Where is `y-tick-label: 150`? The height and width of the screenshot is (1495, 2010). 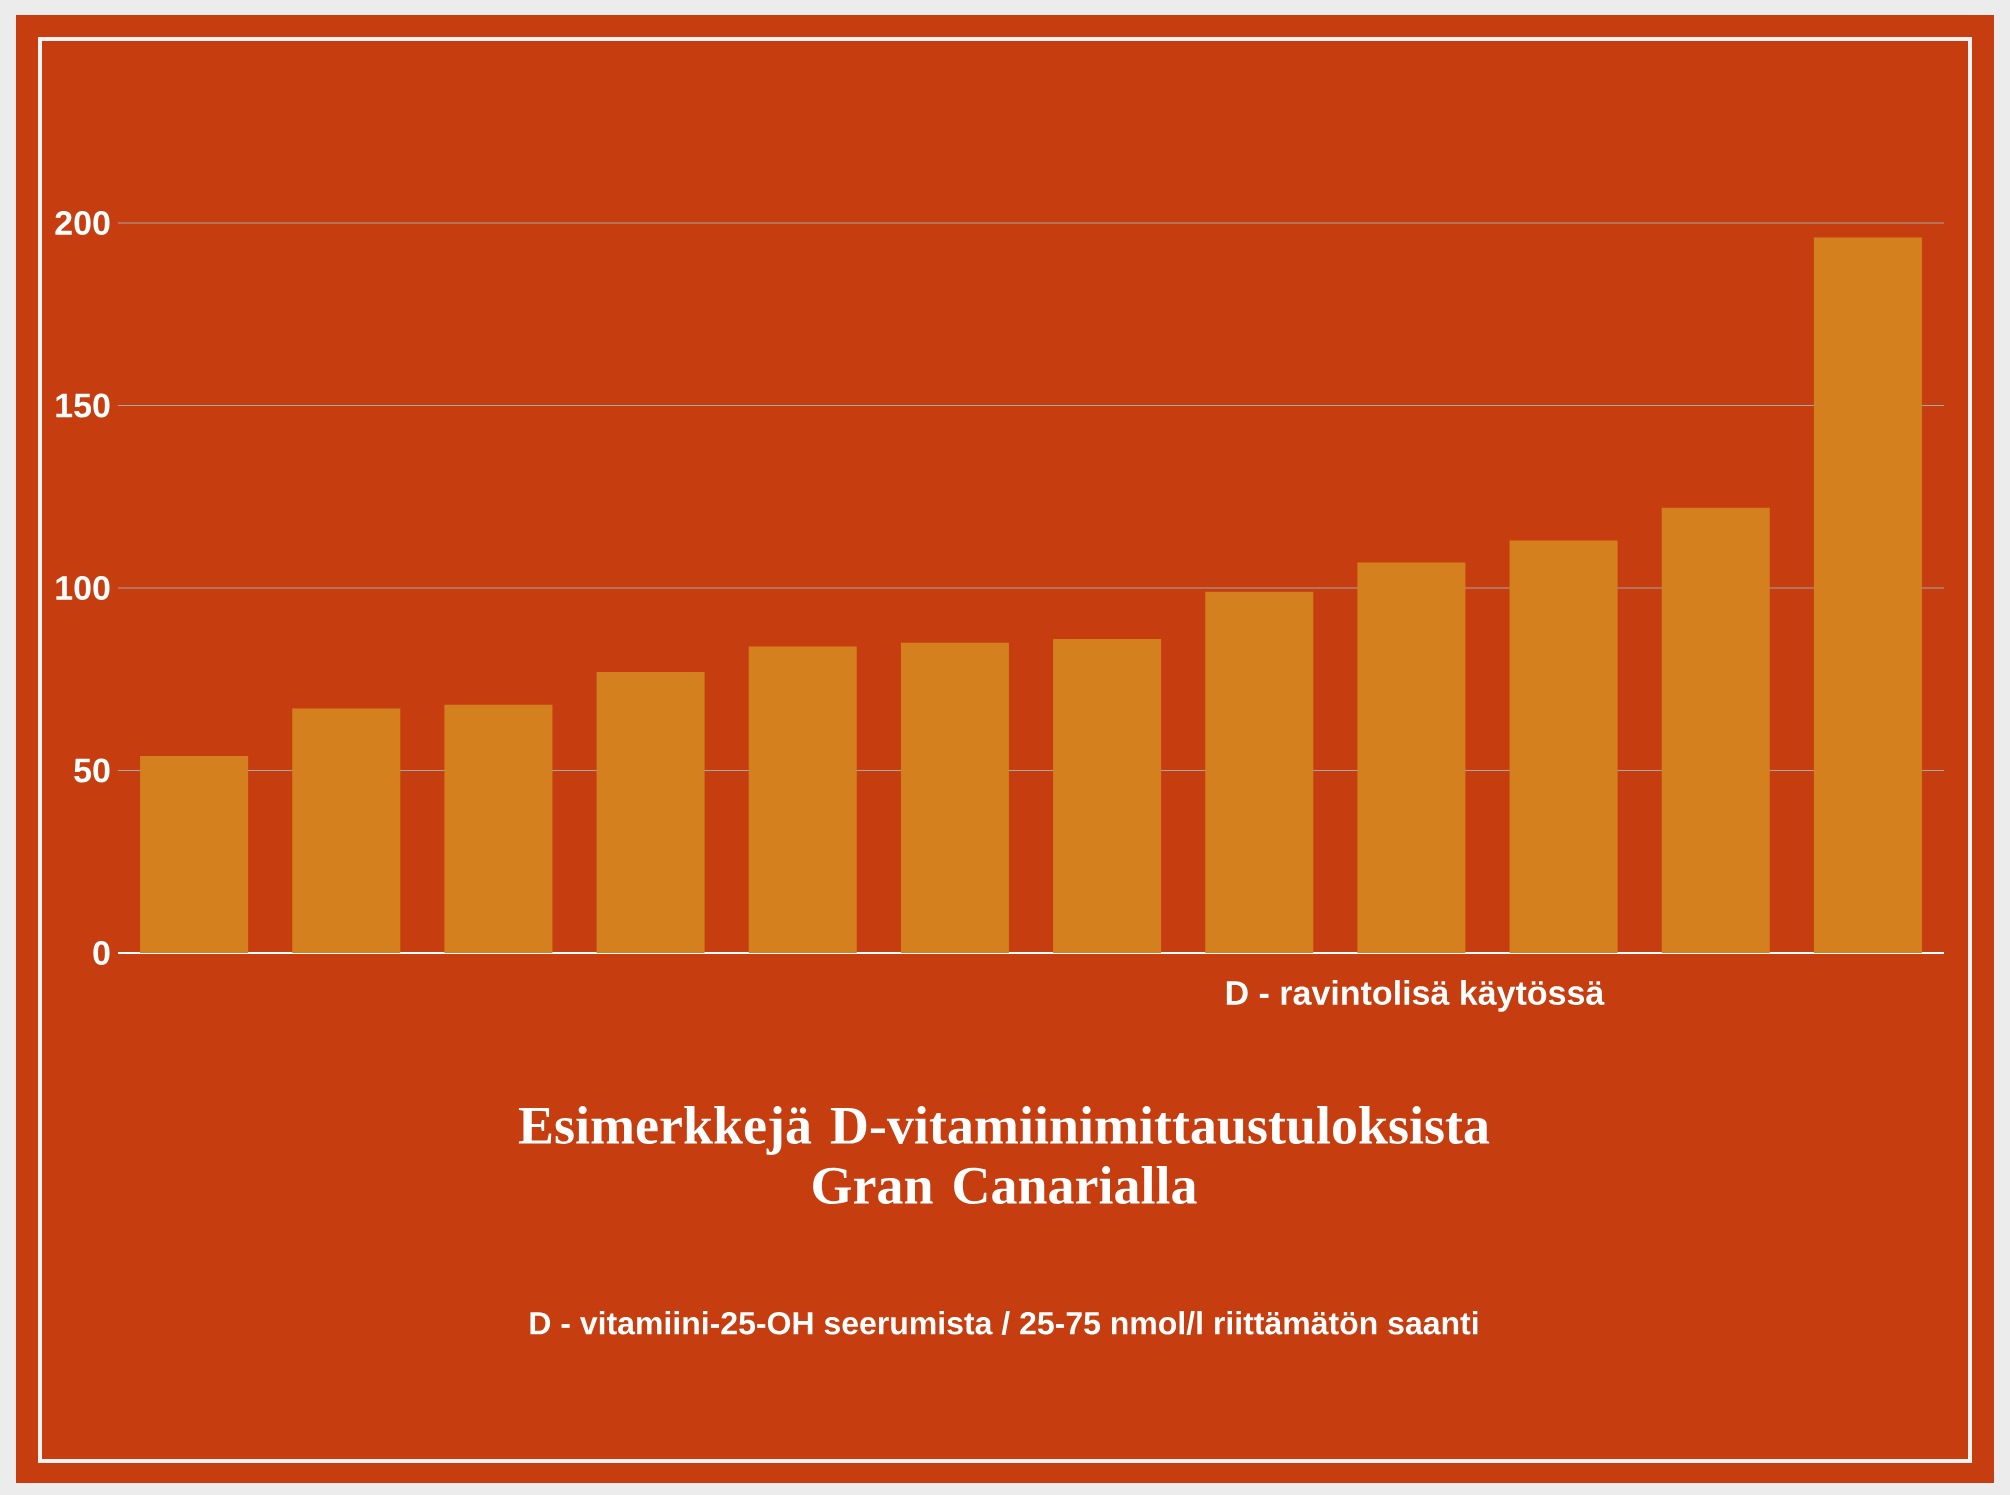 y-tick-label: 150 is located at coordinates (83, 405).